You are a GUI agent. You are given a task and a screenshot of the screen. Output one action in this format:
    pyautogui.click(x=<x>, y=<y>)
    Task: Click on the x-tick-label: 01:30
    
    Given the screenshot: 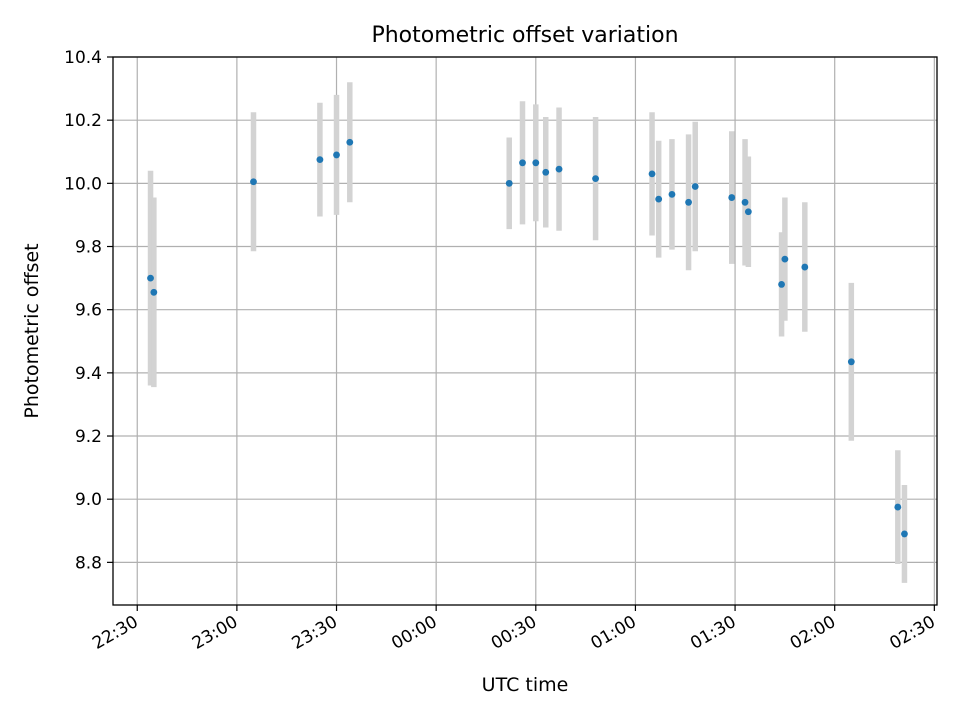 What is the action you would take?
    pyautogui.click(x=713, y=633)
    